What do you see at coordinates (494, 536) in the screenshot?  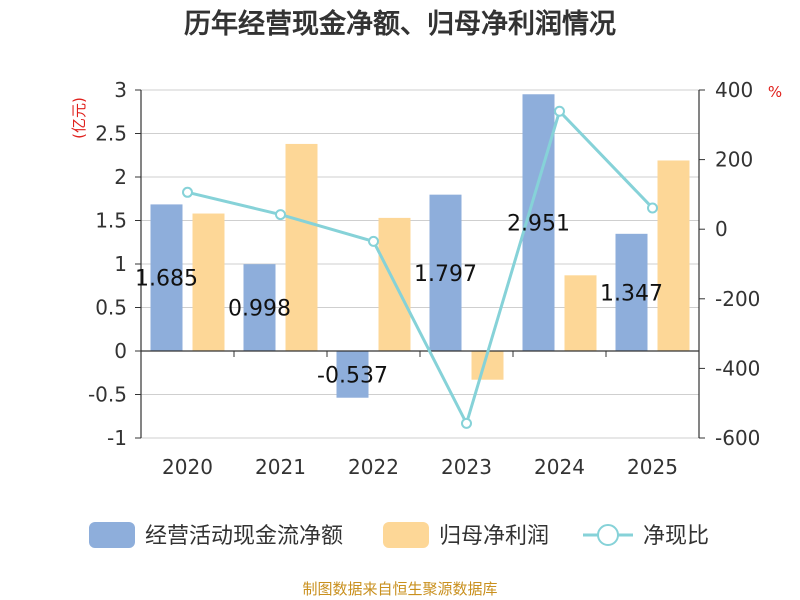 I see `legend-label-1: 归母净利润` at bounding box center [494, 536].